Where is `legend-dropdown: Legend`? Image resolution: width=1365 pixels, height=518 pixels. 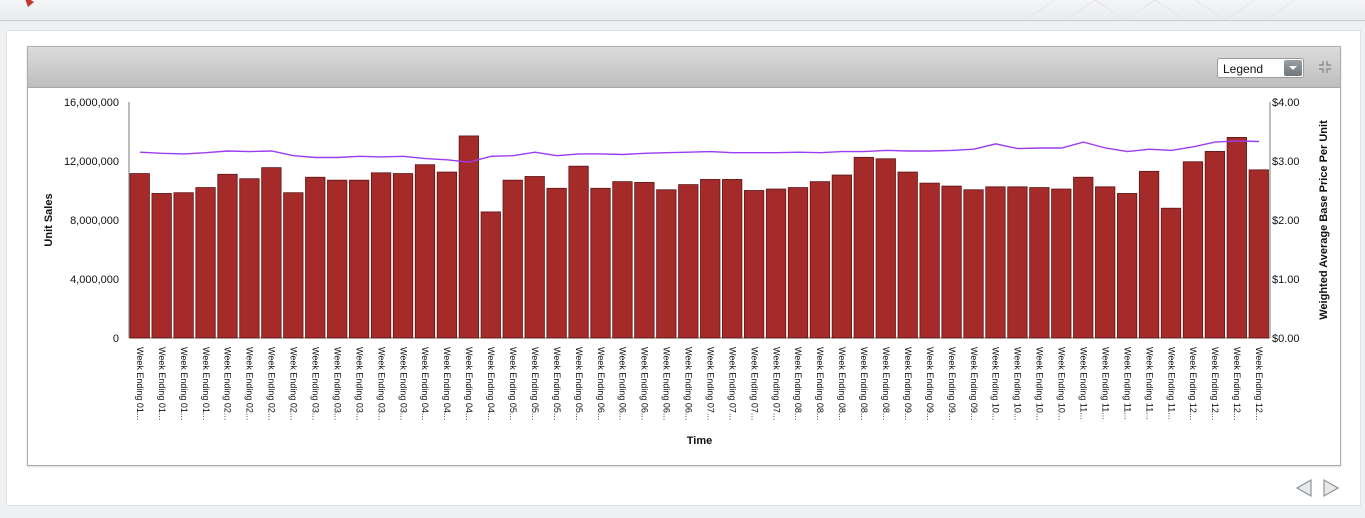
legend-dropdown: Legend is located at coordinates (1260, 68).